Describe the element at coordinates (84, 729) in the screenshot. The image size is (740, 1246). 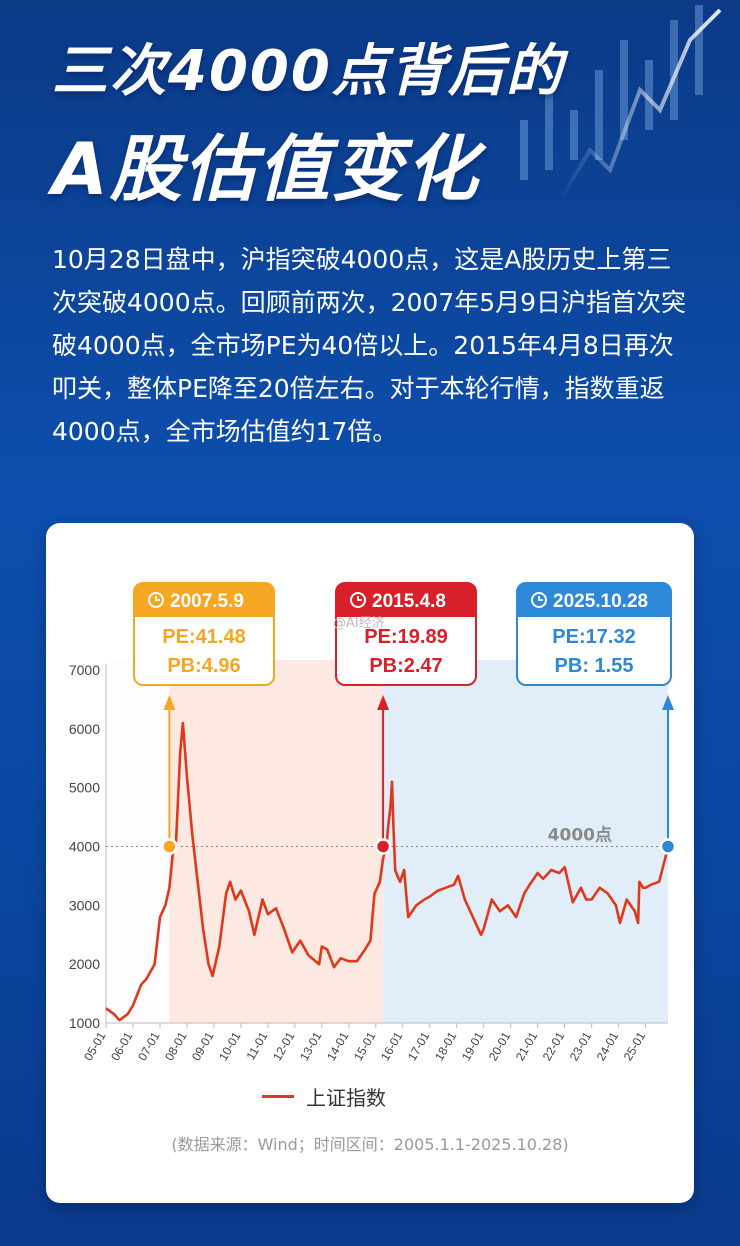
I see `y-tick-label: 6000` at that location.